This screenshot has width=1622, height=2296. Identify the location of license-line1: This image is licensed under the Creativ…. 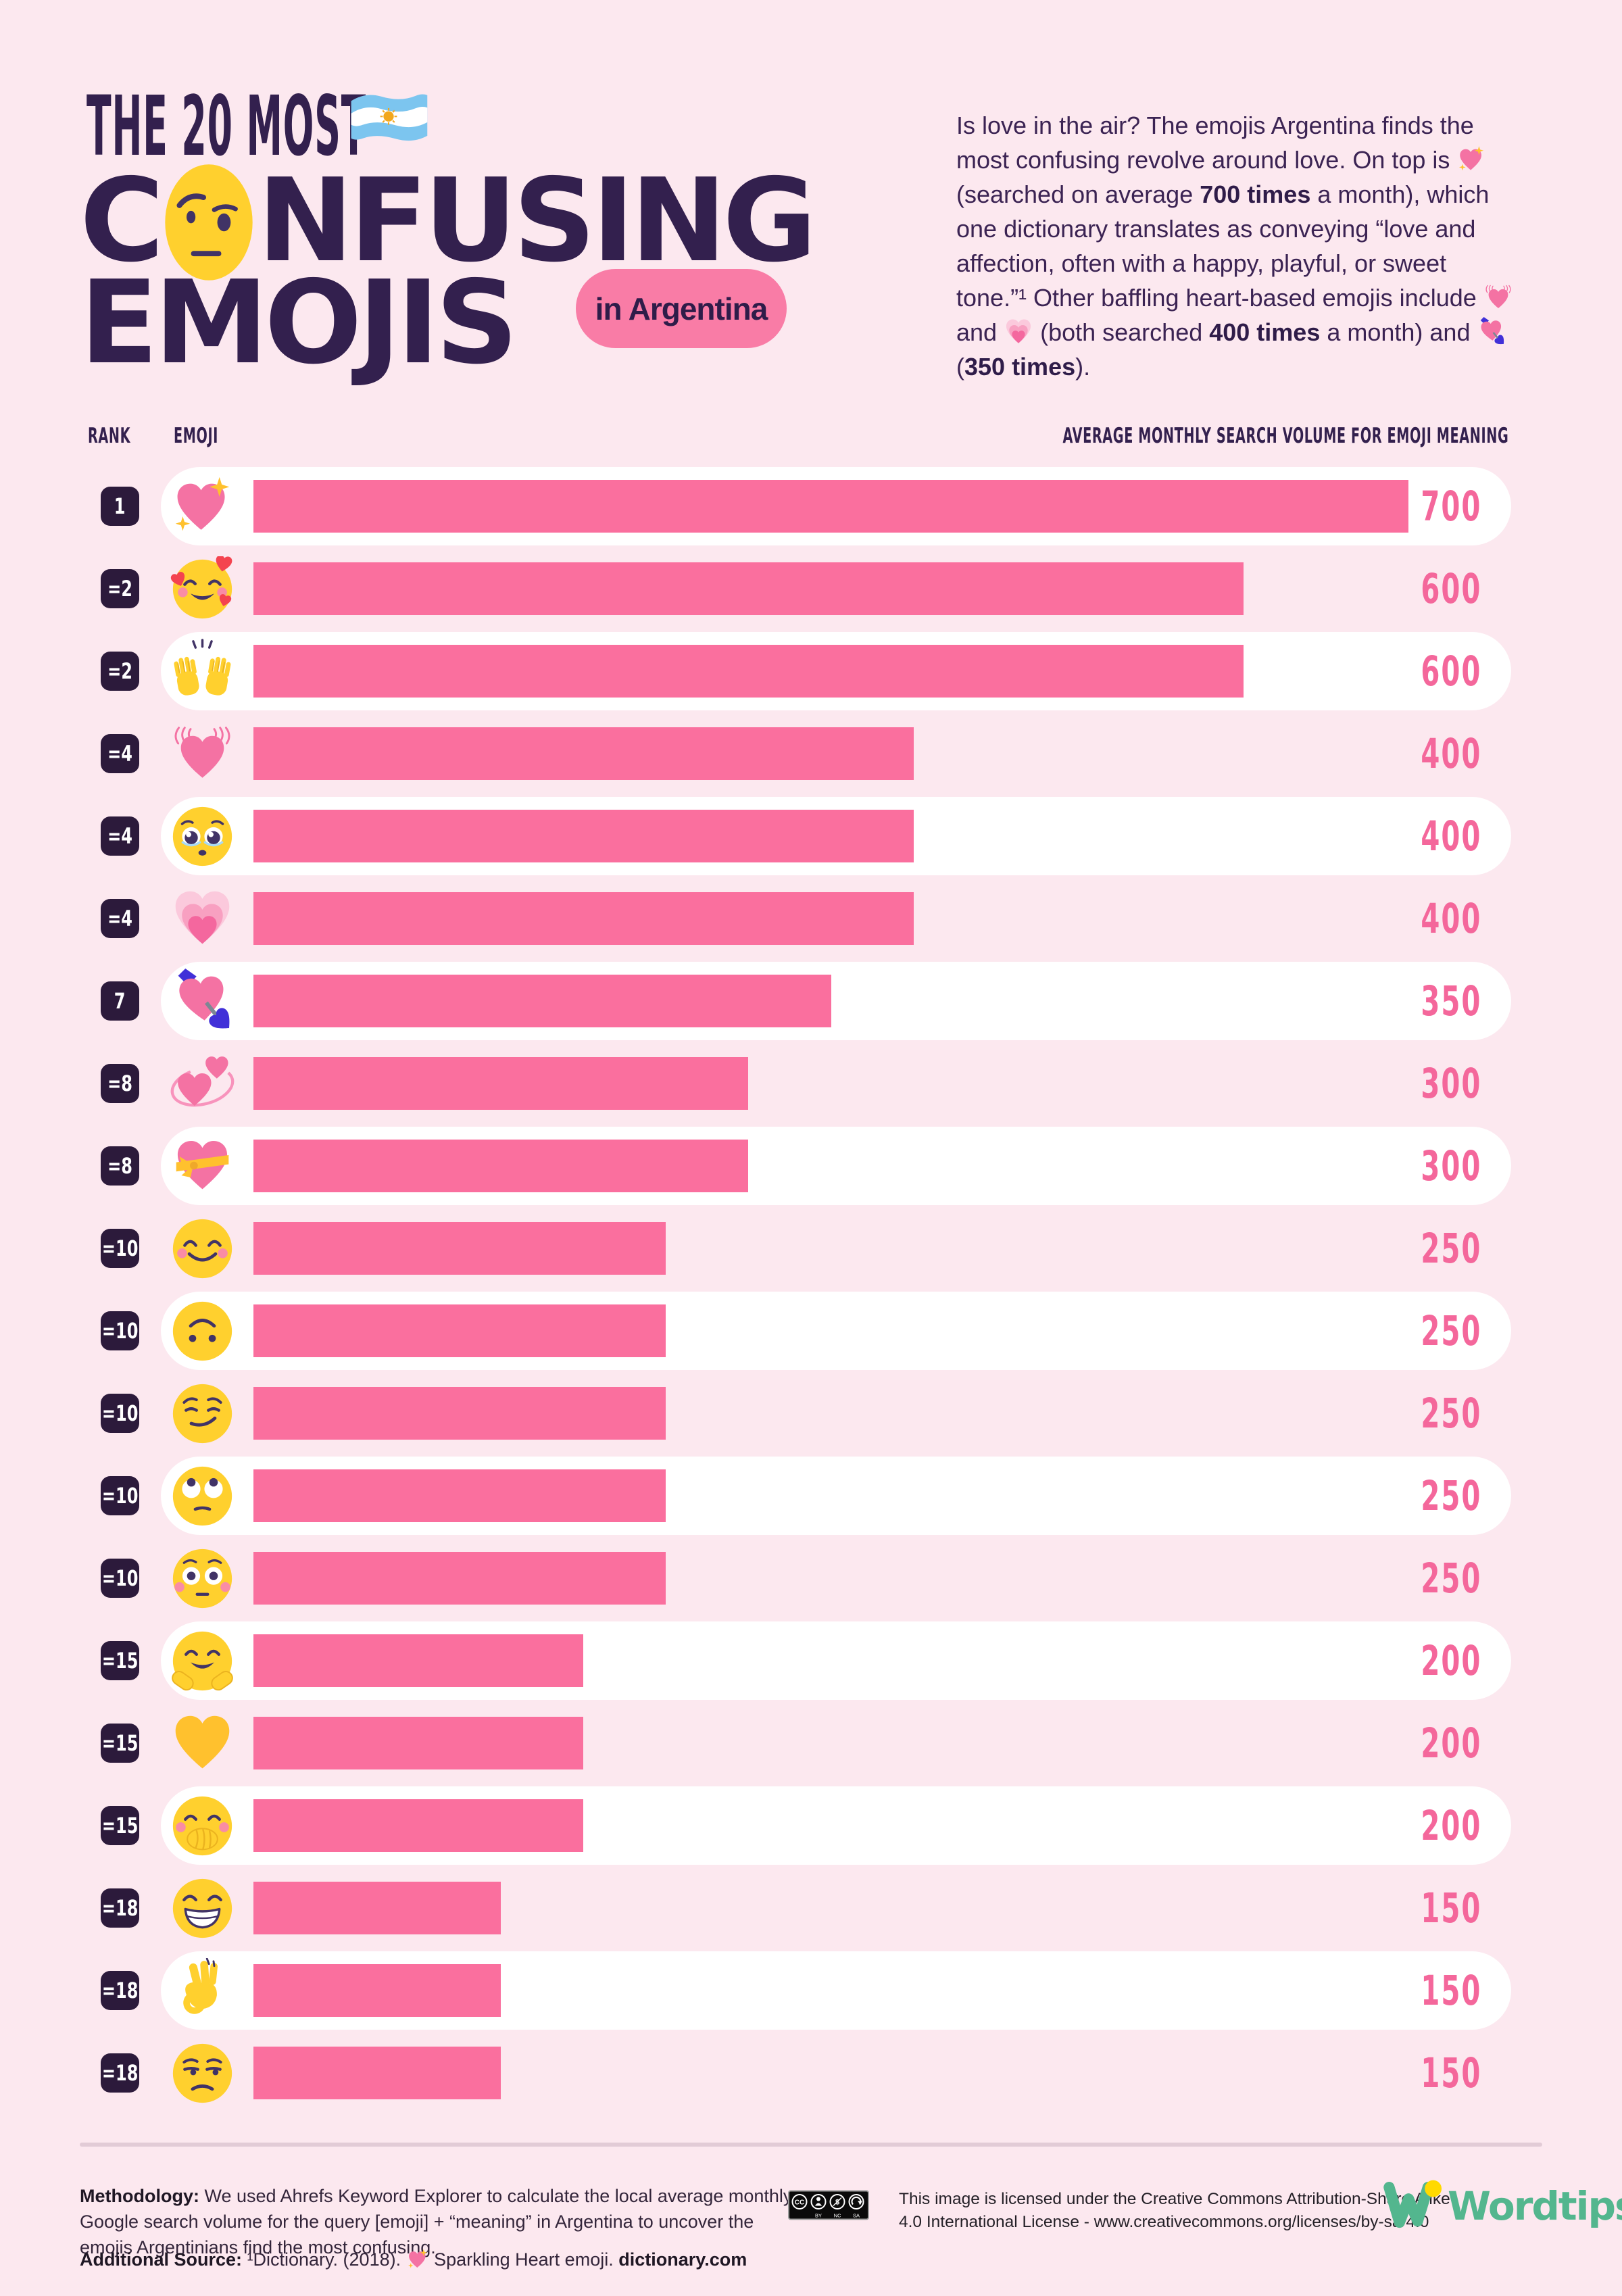
(1174, 2199).